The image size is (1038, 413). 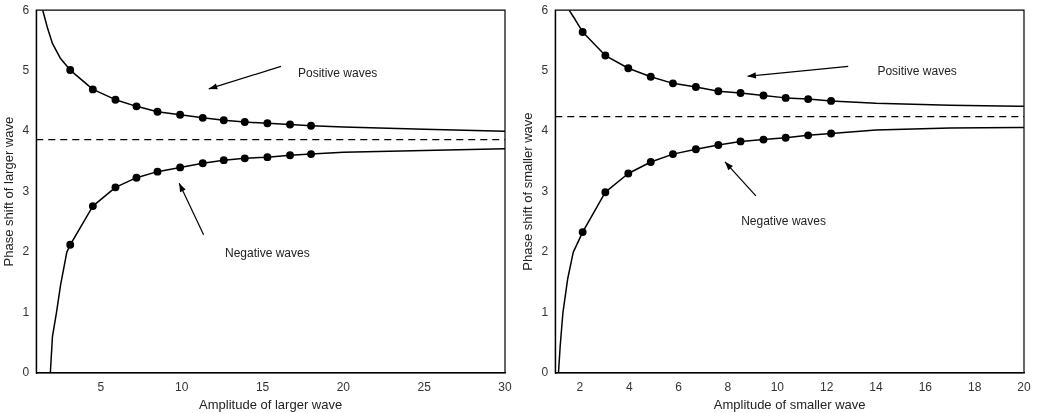 What do you see at coordinates (262, 386) in the screenshot?
I see `x-tick-label: 15` at bounding box center [262, 386].